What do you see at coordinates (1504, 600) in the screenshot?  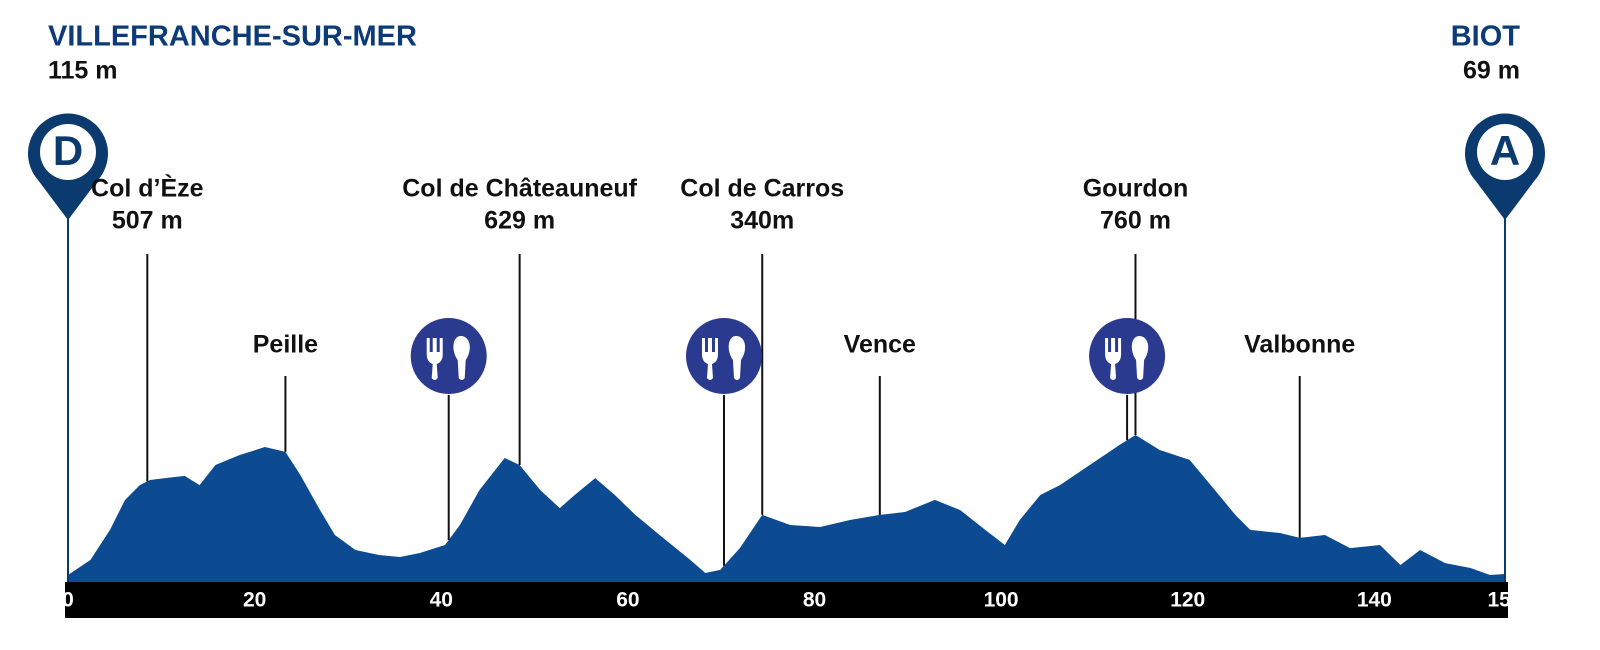 I see `x-tick-label: 154` at bounding box center [1504, 600].